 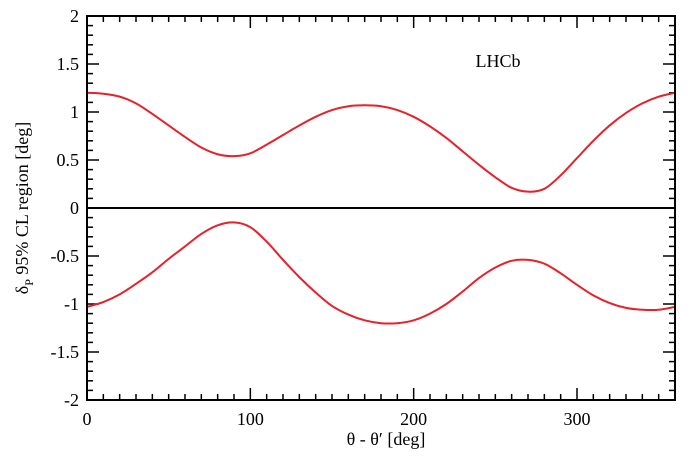 What do you see at coordinates (87, 419) in the screenshot?
I see `x-tick-label: 0` at bounding box center [87, 419].